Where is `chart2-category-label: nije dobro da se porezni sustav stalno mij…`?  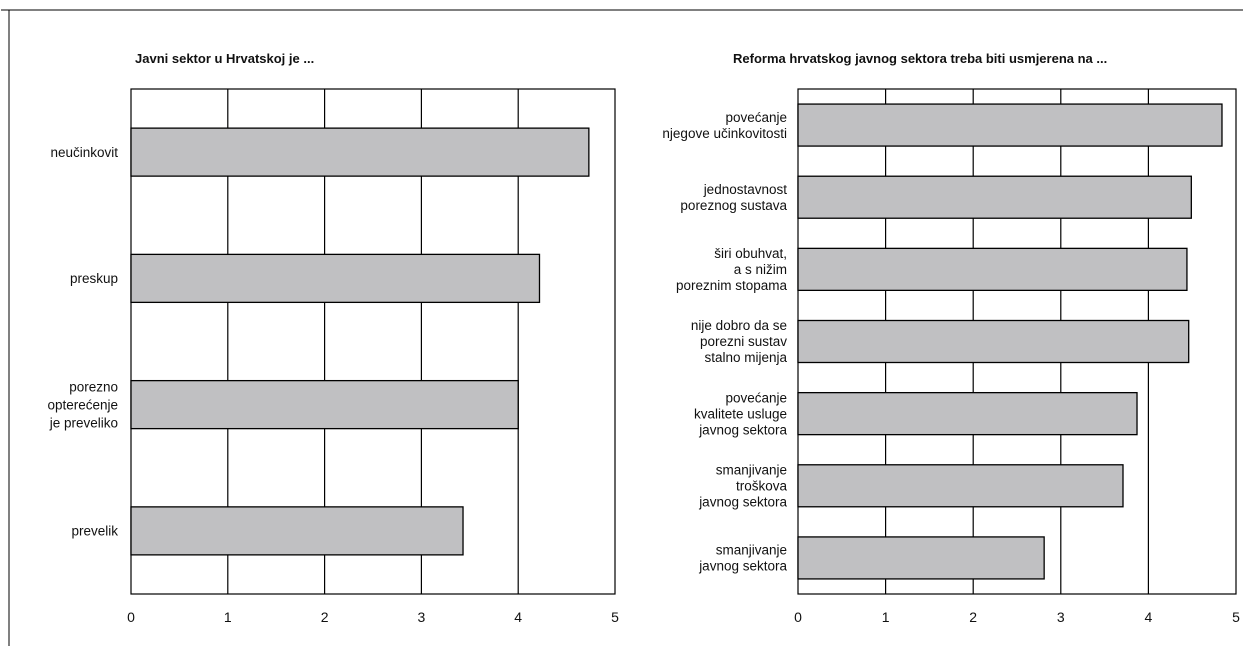
chart2-category-label: nije dobro da se porezni sustav stalno mij… is located at coordinates (739, 341).